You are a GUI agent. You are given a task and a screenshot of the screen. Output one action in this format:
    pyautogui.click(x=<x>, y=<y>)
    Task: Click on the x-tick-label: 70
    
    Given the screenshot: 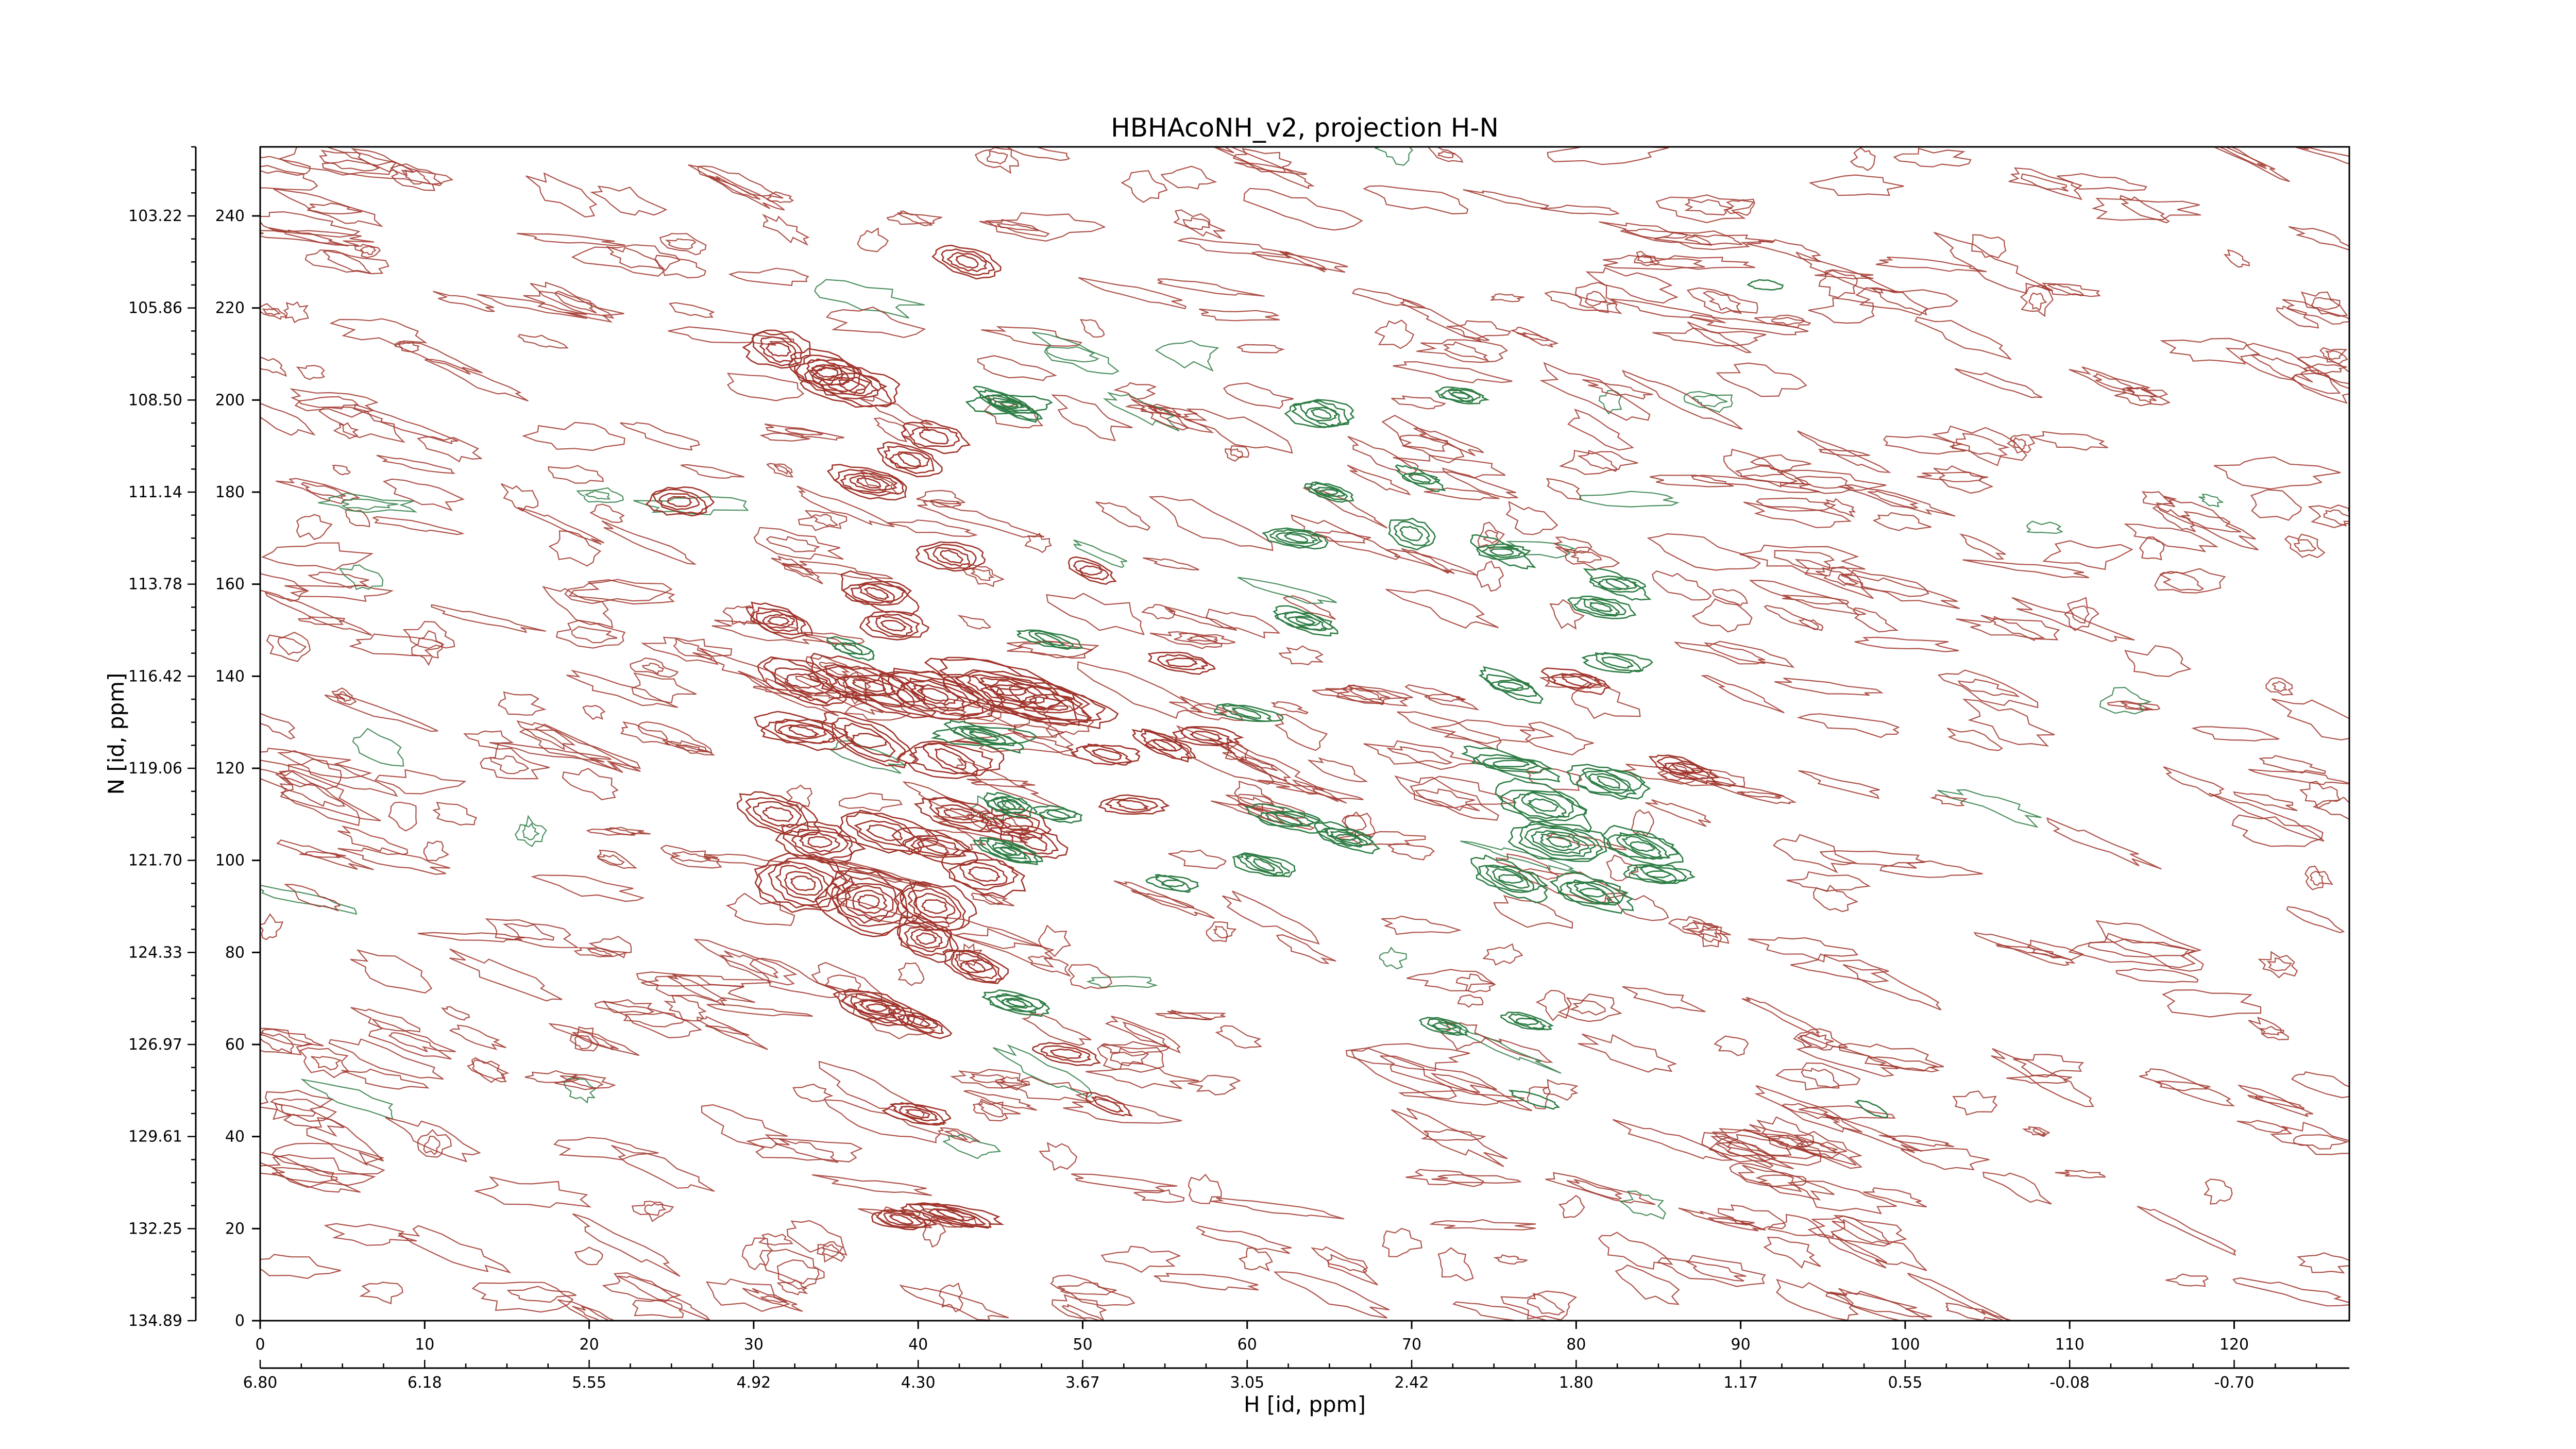 What is the action you would take?
    pyautogui.click(x=1411, y=1345)
    